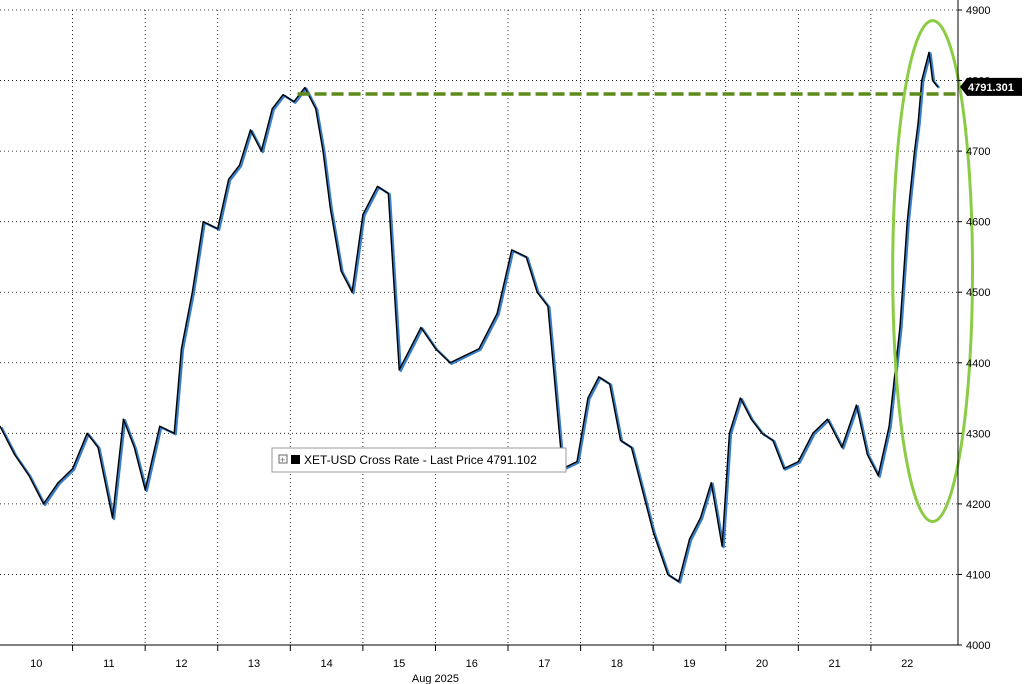 The width and height of the screenshot is (1024, 684). I want to click on last-price-label-text: 4791.301, so click(991, 88).